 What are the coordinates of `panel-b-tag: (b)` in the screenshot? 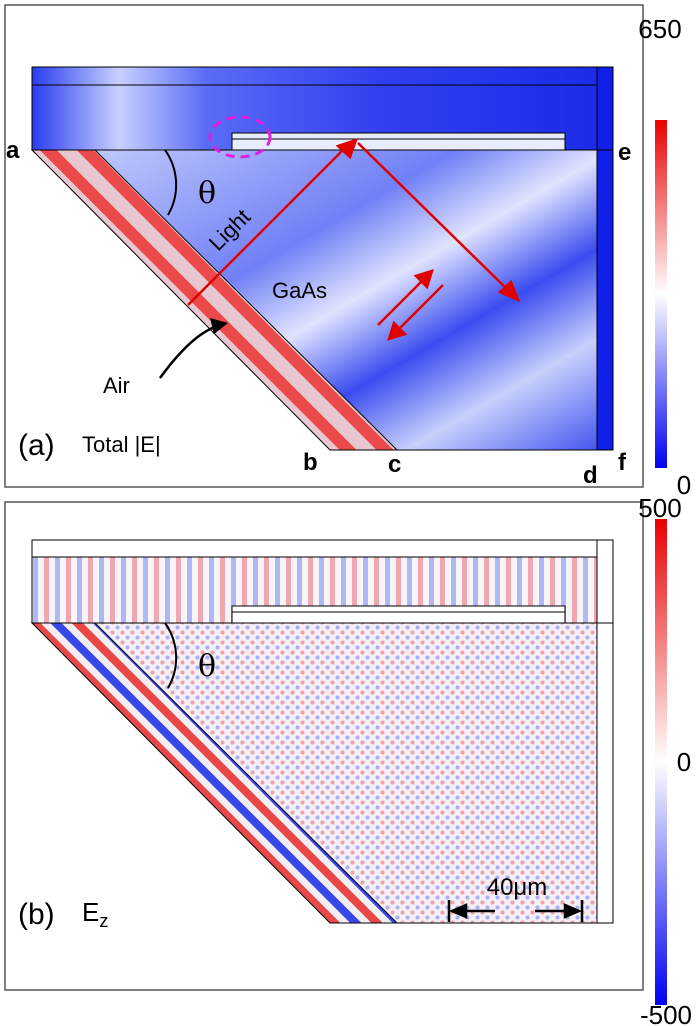 It's located at (36, 914).